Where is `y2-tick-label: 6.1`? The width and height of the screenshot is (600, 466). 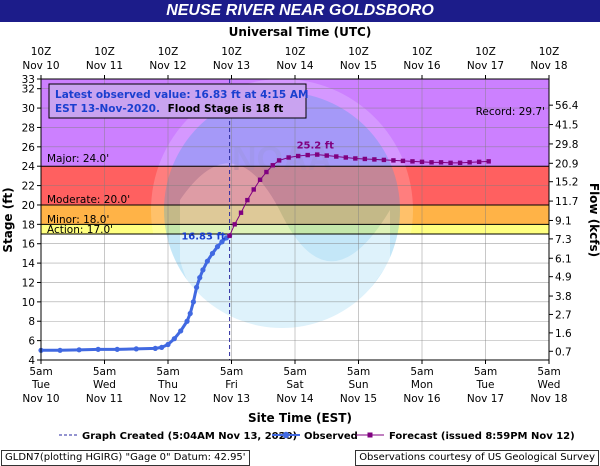 y2-tick-label: 6.1 is located at coordinates (563, 259).